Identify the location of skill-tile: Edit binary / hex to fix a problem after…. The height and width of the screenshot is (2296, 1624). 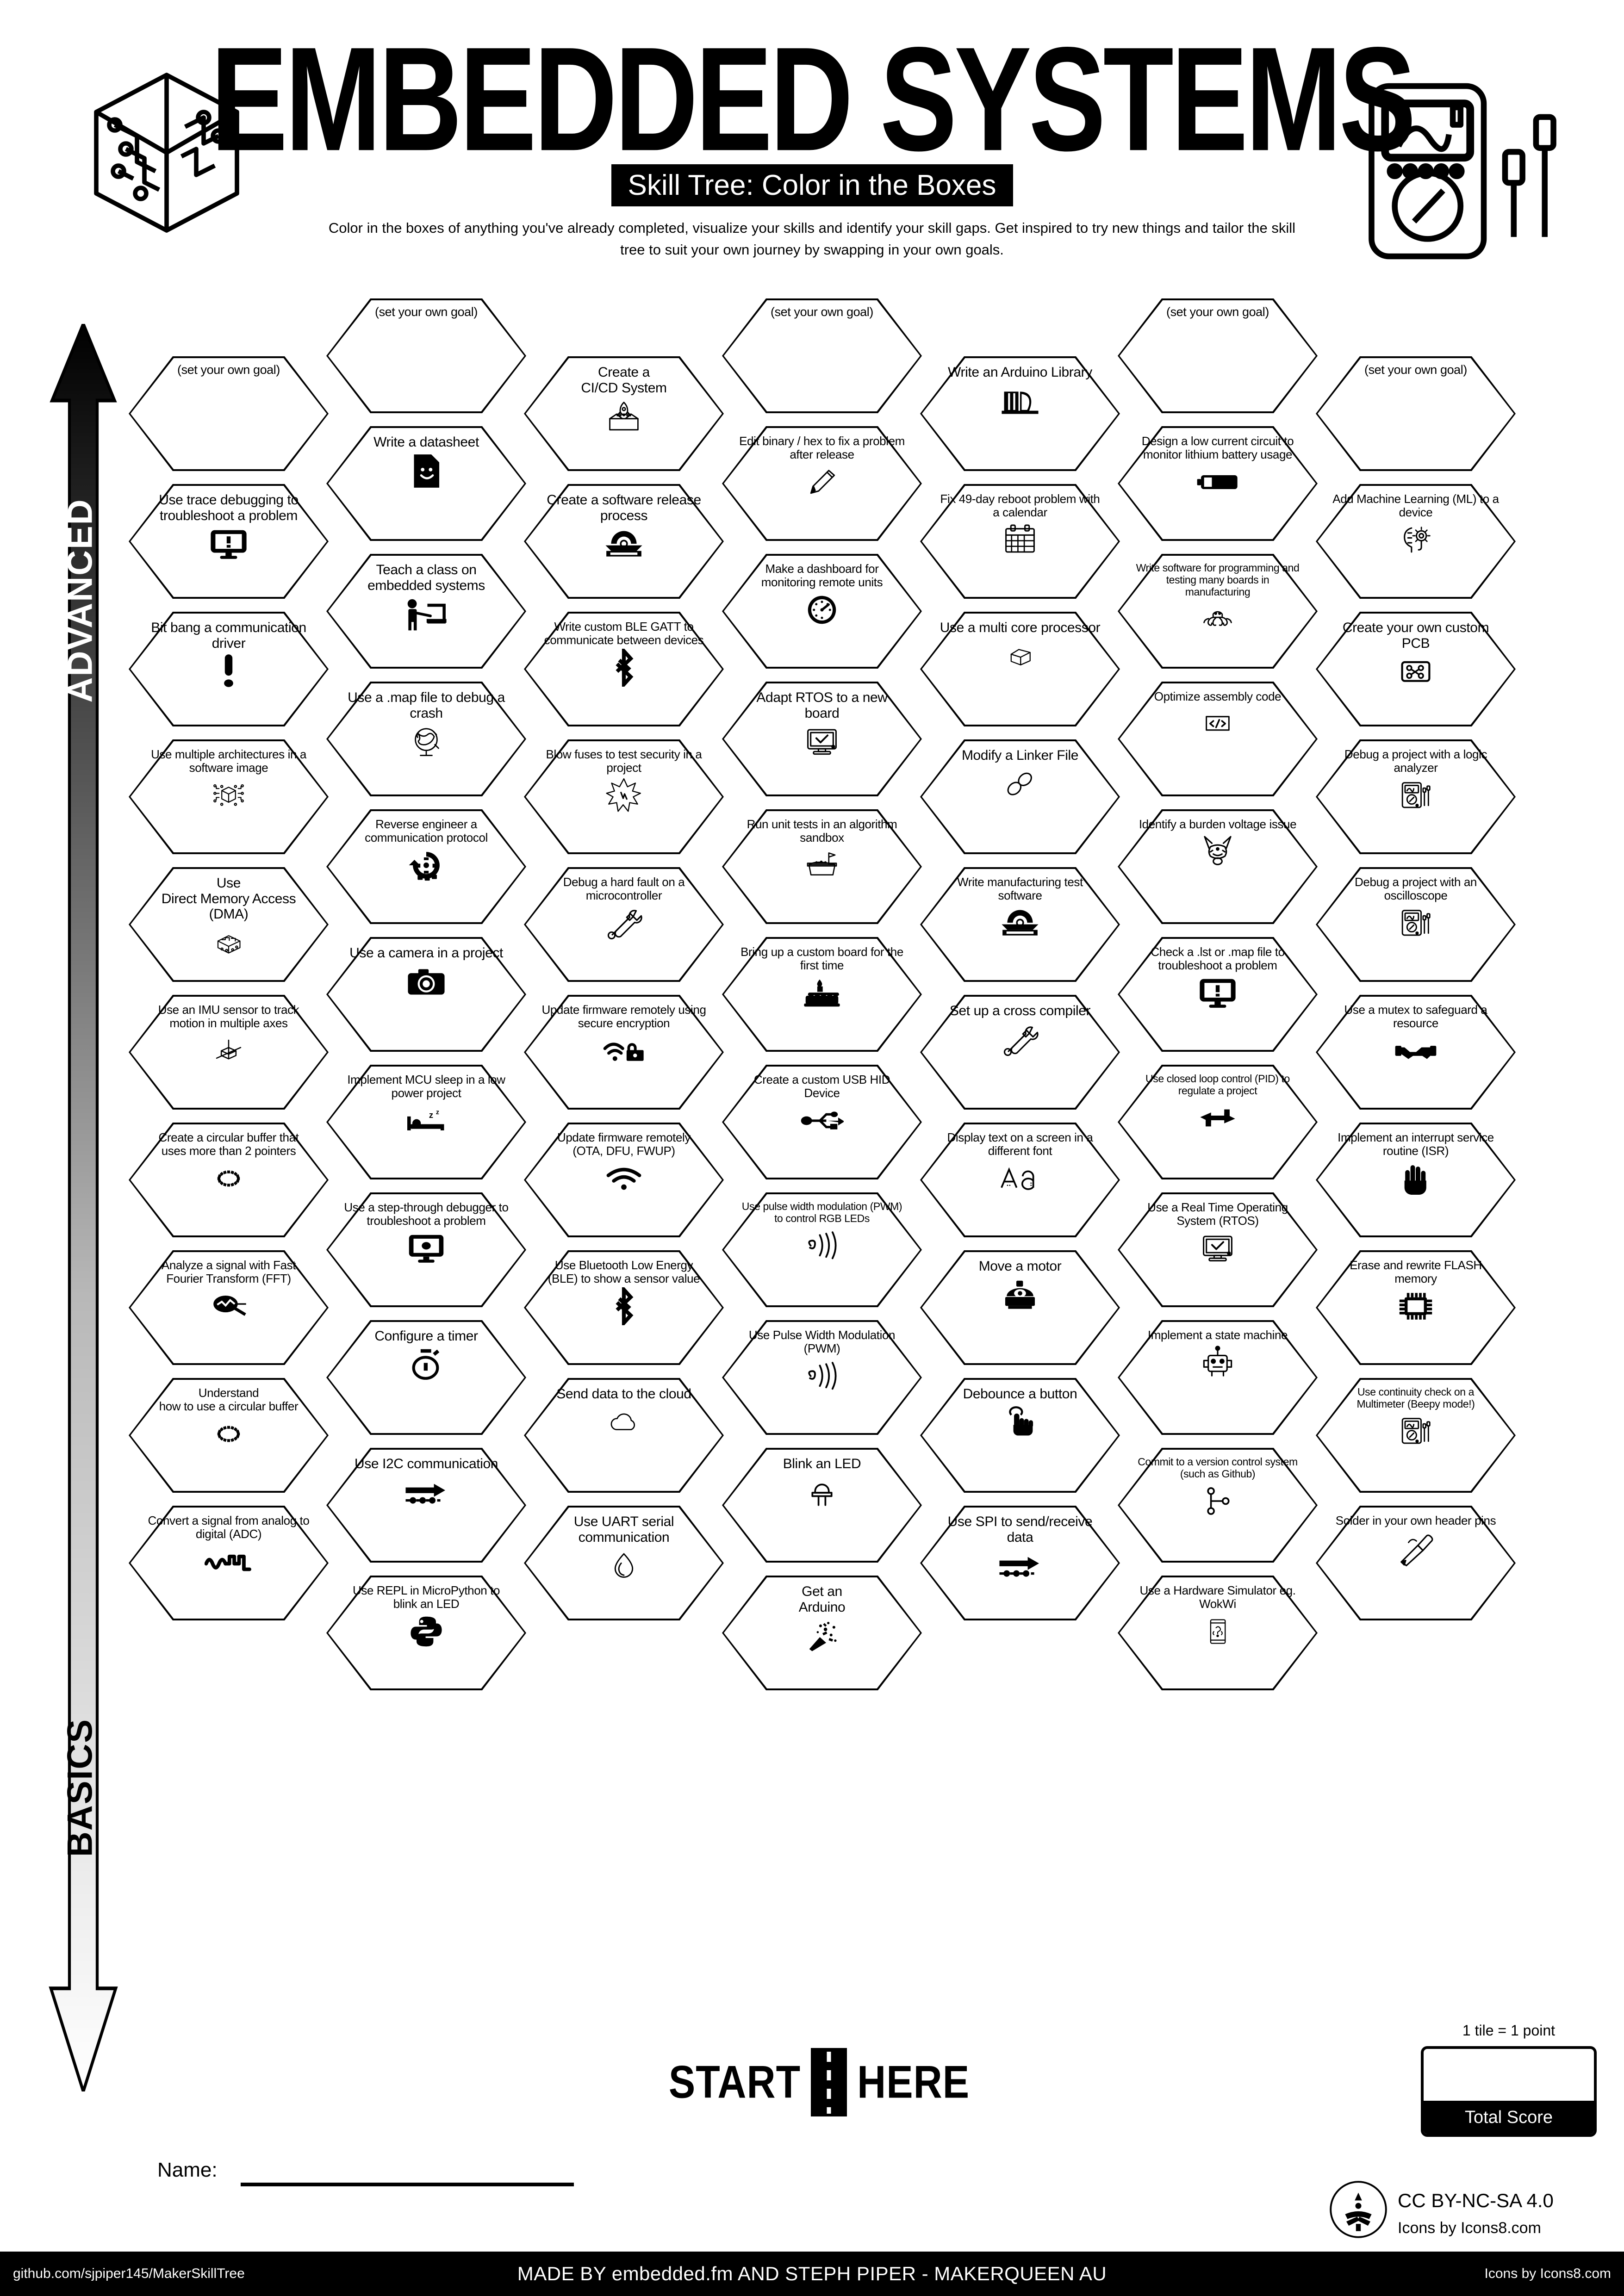
(822, 484).